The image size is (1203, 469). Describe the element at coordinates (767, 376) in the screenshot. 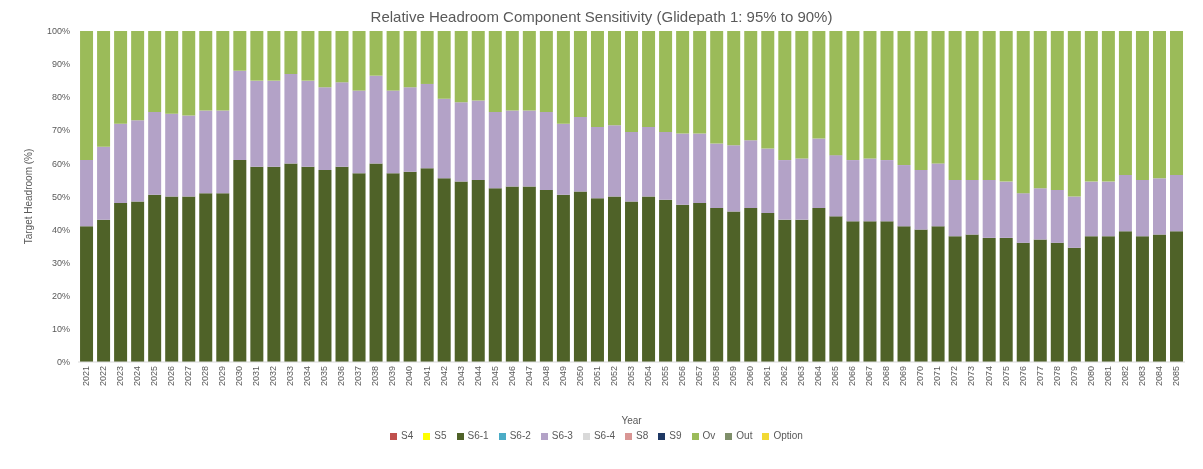

I see `x-tick-label: 2061` at that location.